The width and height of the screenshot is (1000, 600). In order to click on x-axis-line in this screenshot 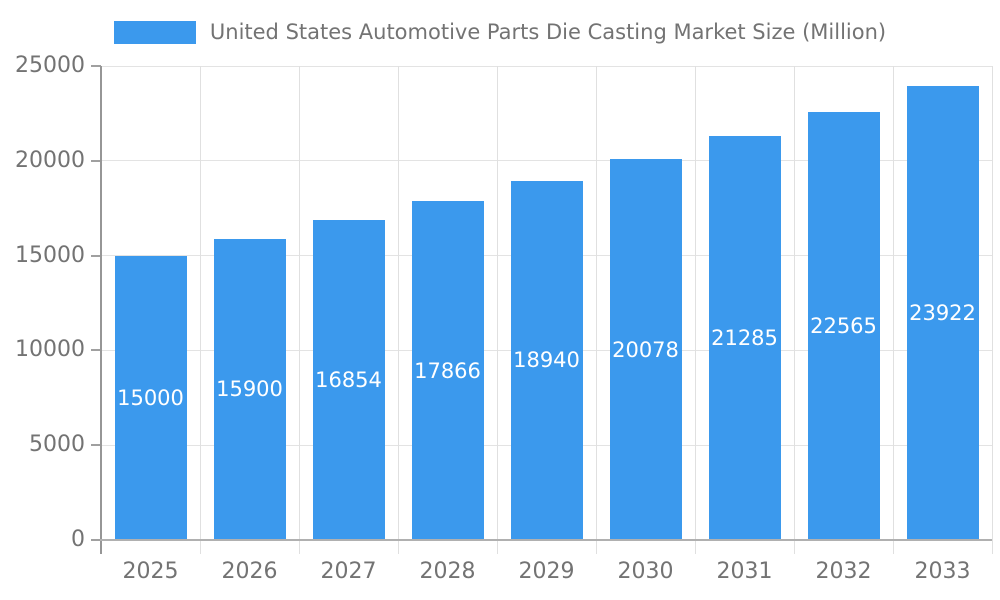, I will do `click(545, 540)`.